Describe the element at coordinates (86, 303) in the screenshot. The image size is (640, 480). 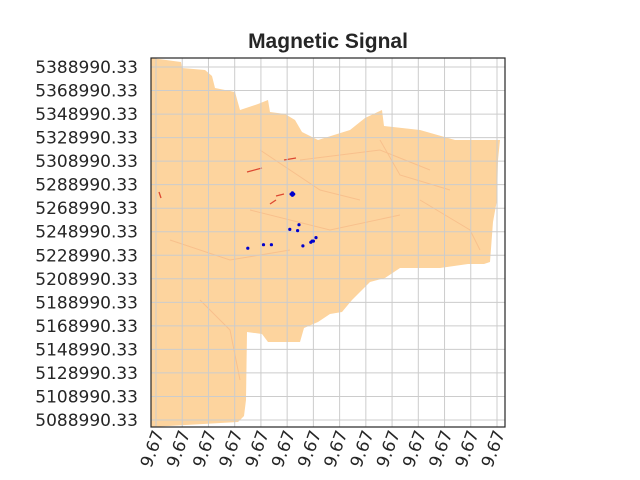
I see `y-tick-label: 5188990.33` at that location.